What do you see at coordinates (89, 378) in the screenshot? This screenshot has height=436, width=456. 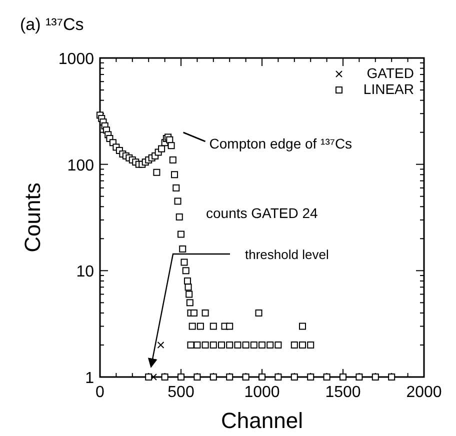 I see `y-tick-label: 1` at bounding box center [89, 378].